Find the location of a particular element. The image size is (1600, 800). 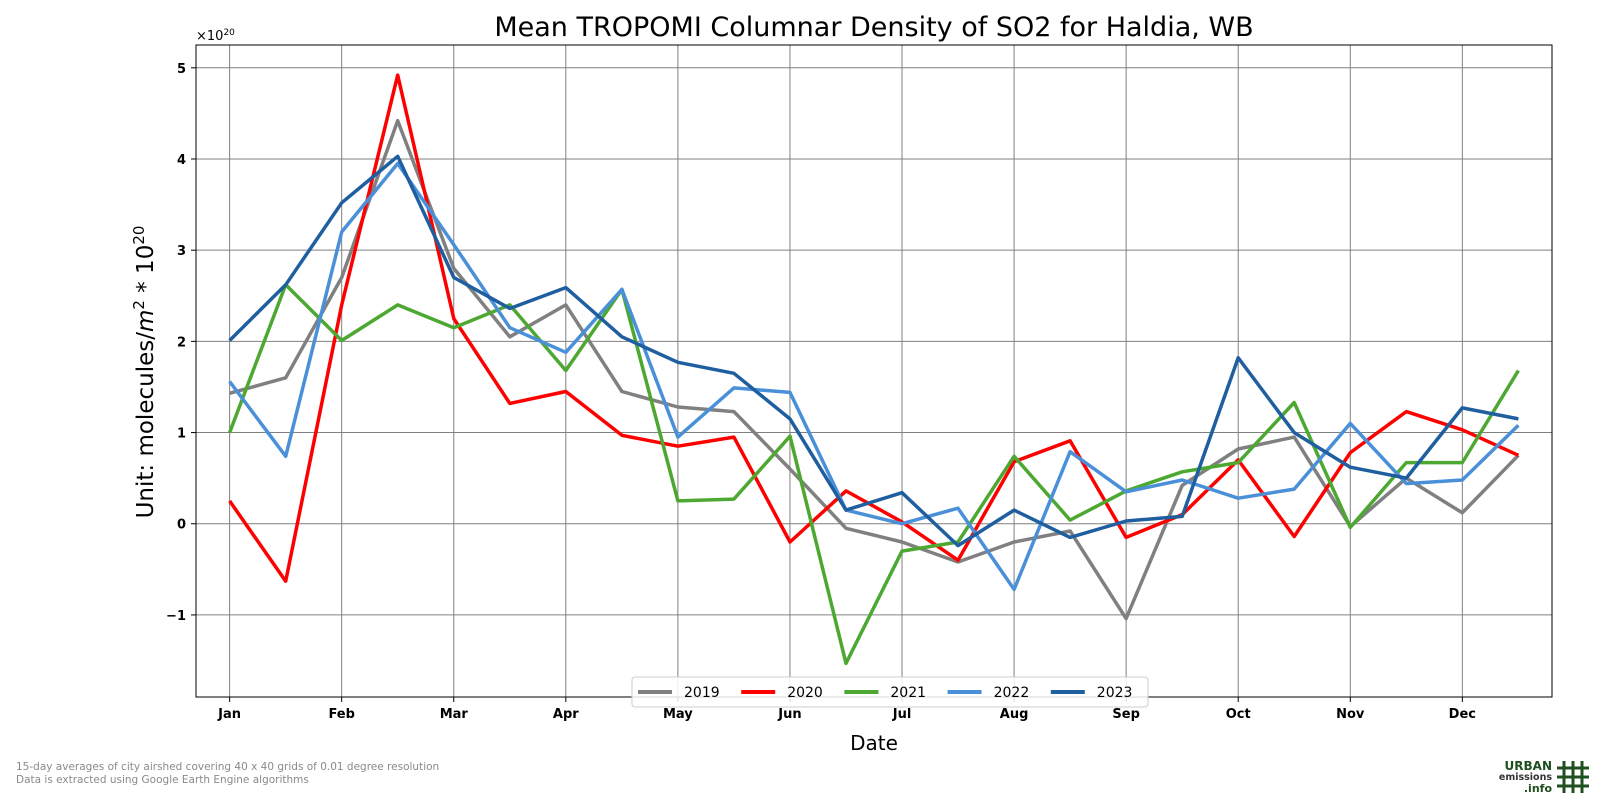

x-tick-label: Nov is located at coordinates (1350, 714).